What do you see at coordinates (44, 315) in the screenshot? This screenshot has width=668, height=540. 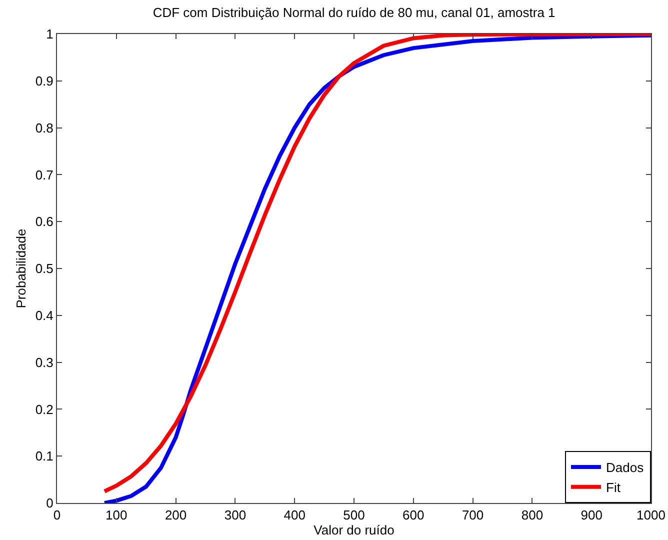 I see `y-tick-label: 0.4` at bounding box center [44, 315].